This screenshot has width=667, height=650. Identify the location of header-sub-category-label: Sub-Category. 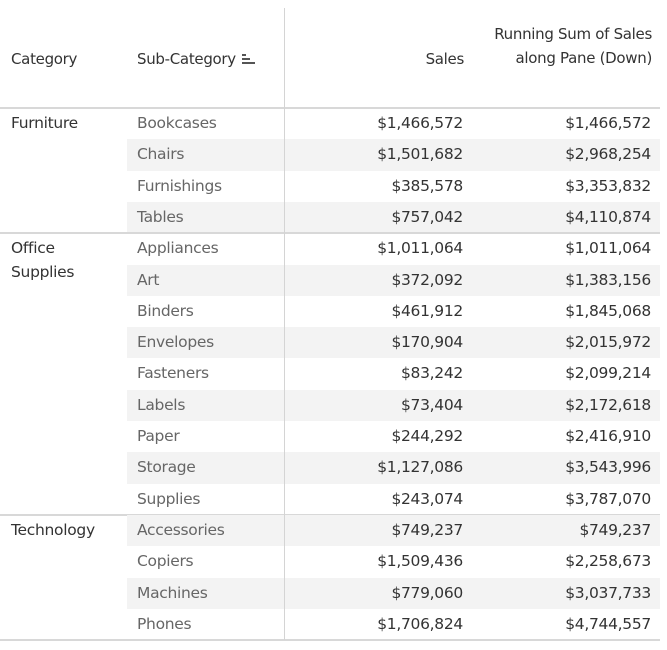
(186, 59).